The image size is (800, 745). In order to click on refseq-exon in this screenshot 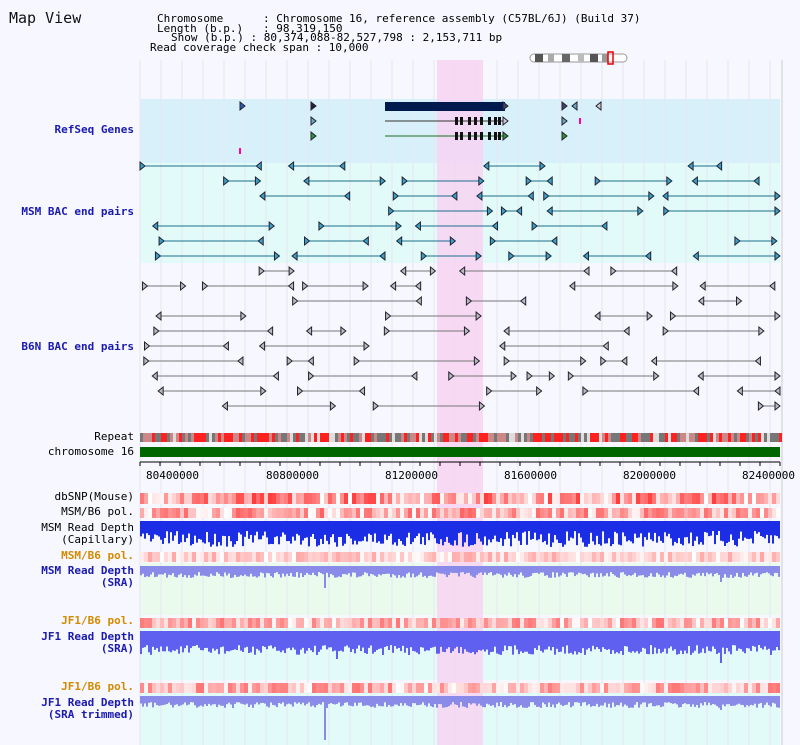, I will do `click(469, 121)`.